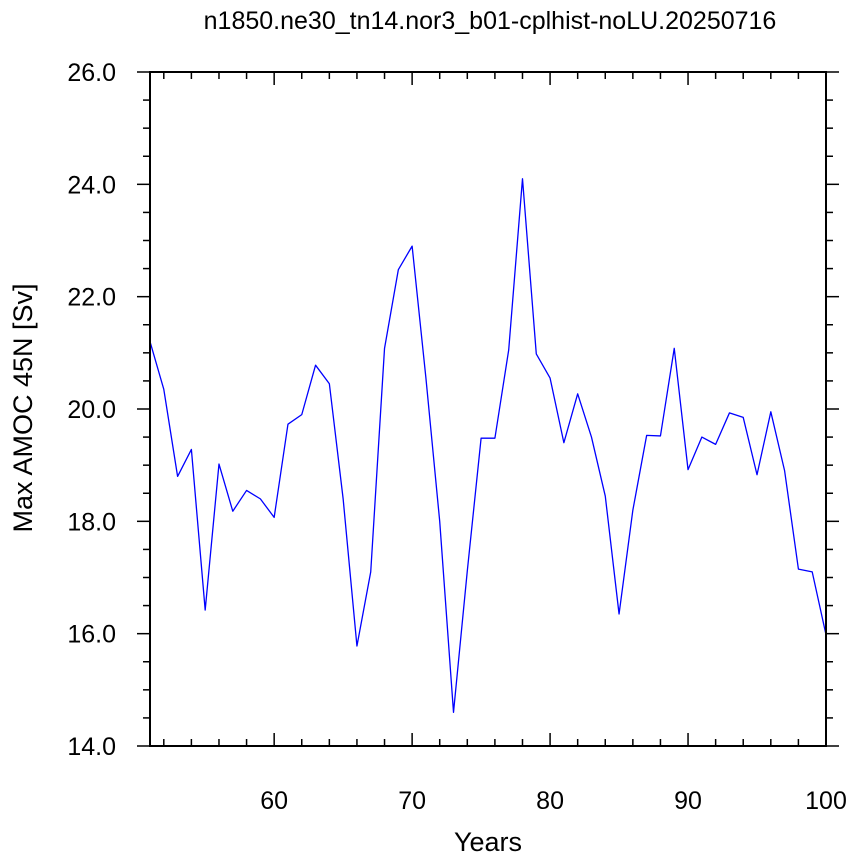  What do you see at coordinates (91, 747) in the screenshot?
I see `y-tick-label: 14.0` at bounding box center [91, 747].